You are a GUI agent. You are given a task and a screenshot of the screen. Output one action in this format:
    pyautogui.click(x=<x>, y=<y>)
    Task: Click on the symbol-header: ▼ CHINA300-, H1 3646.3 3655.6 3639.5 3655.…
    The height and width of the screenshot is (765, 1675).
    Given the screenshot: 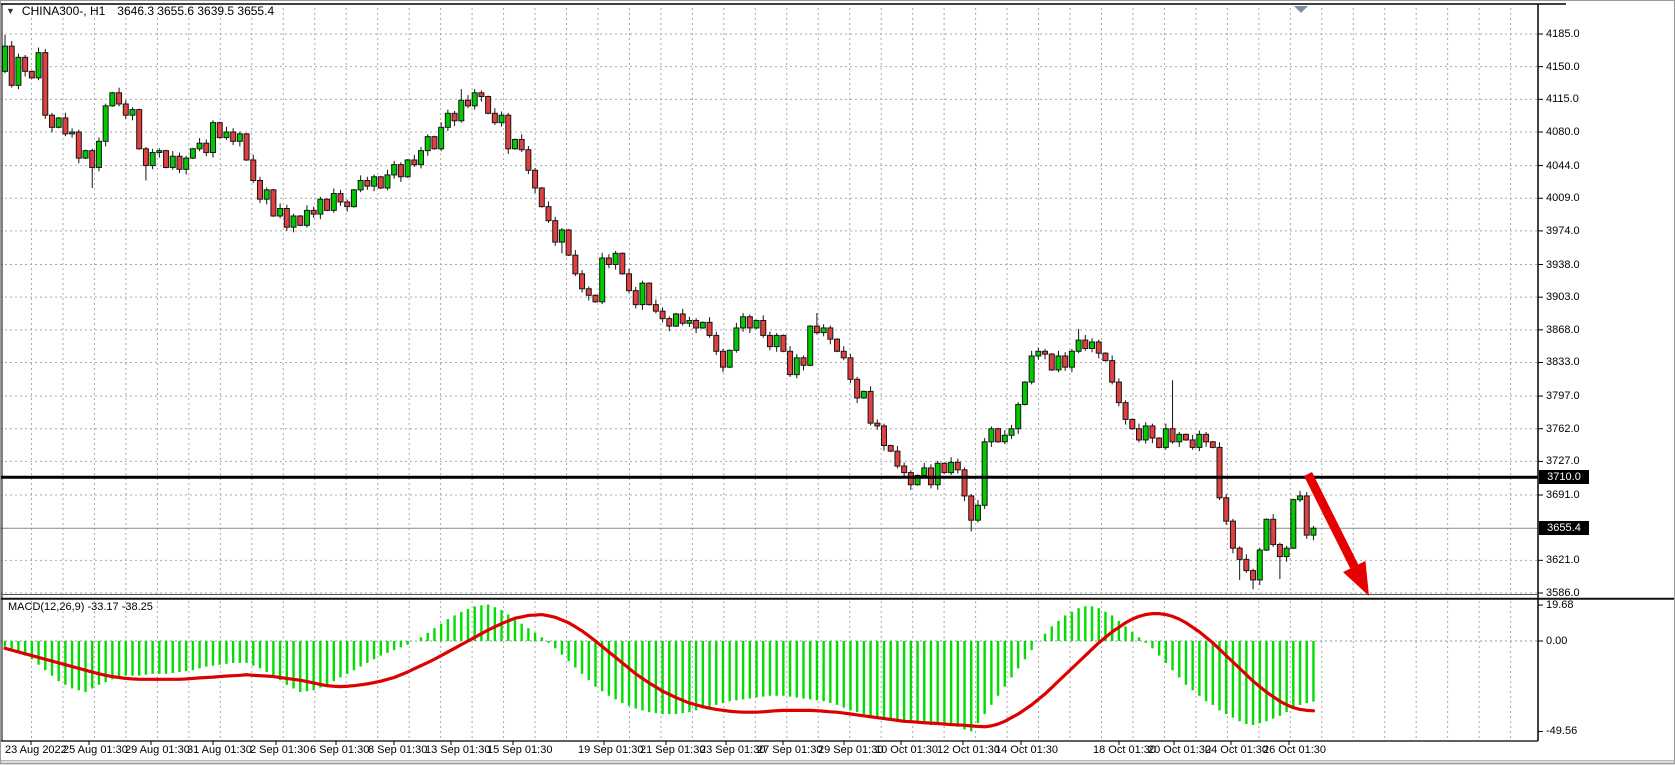 What is the action you would take?
    pyautogui.click(x=140, y=11)
    